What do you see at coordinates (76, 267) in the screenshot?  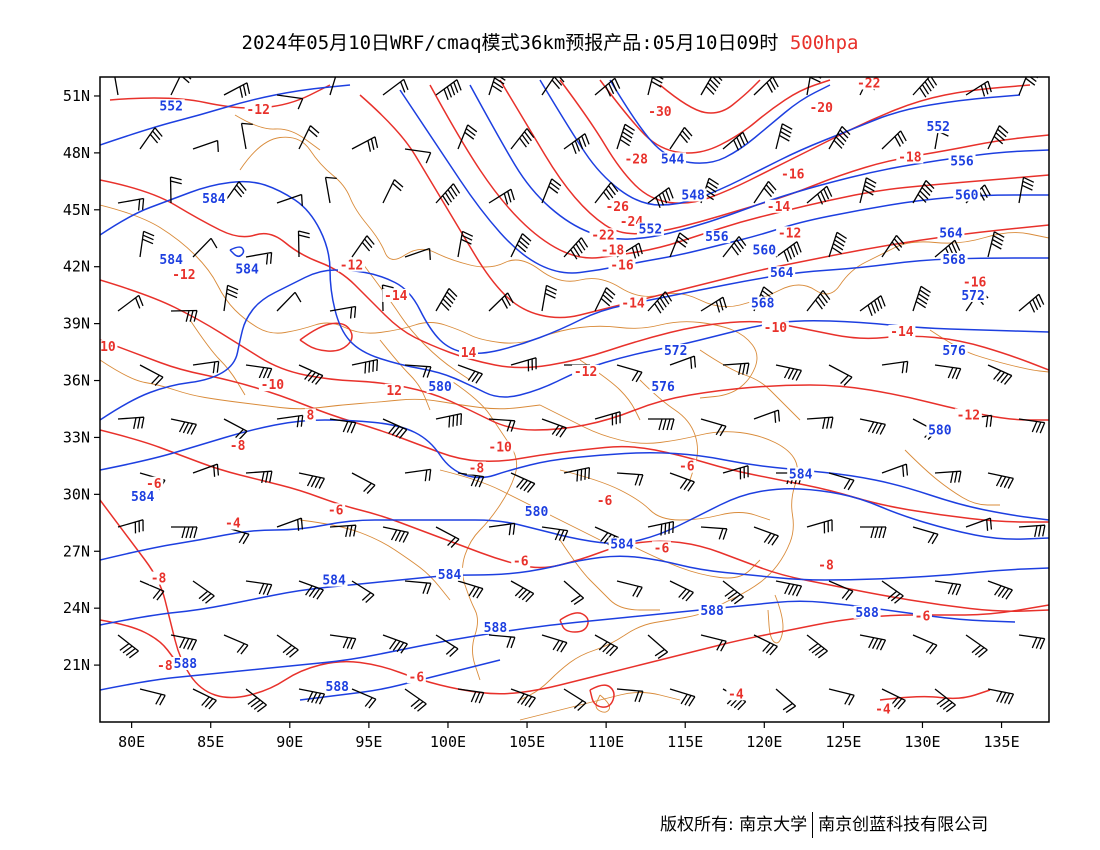 I see `y-tick-label: 42N` at bounding box center [76, 267].